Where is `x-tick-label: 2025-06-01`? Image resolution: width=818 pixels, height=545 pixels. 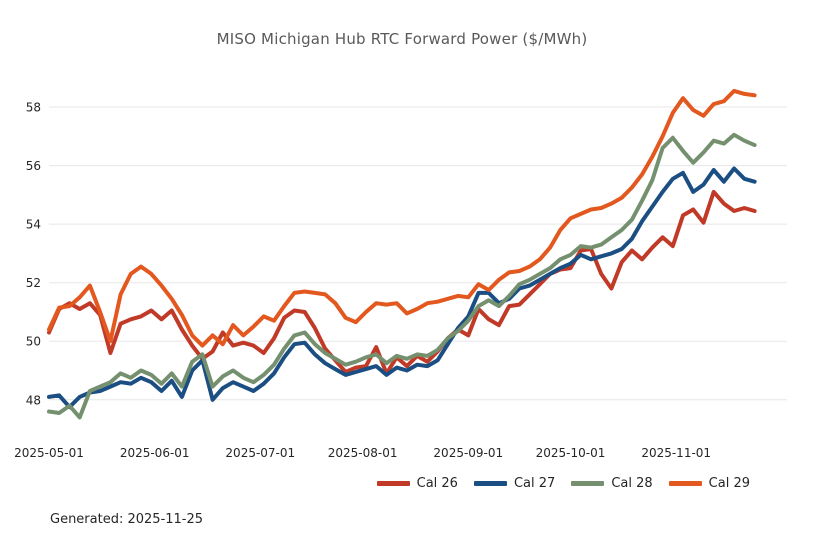 x-tick-label: 2025-06-01 is located at coordinates (155, 453).